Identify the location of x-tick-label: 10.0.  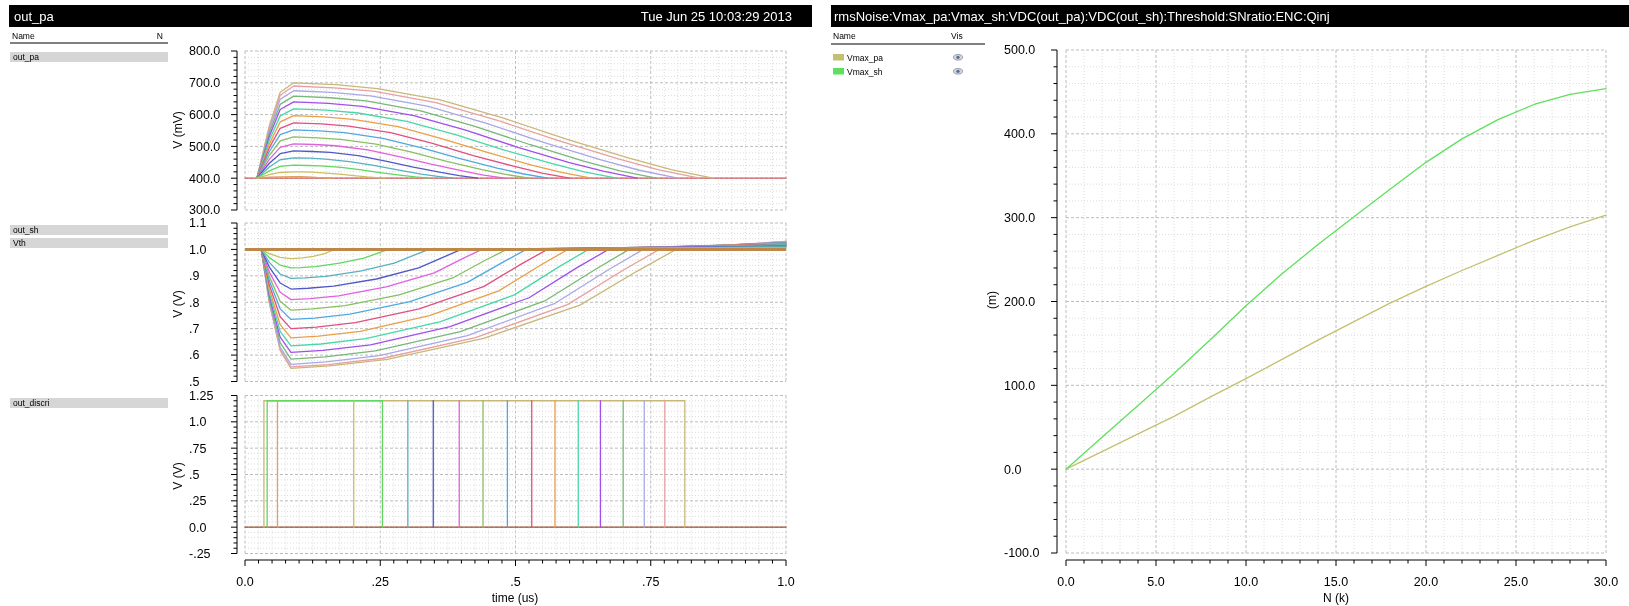
(1246, 582).